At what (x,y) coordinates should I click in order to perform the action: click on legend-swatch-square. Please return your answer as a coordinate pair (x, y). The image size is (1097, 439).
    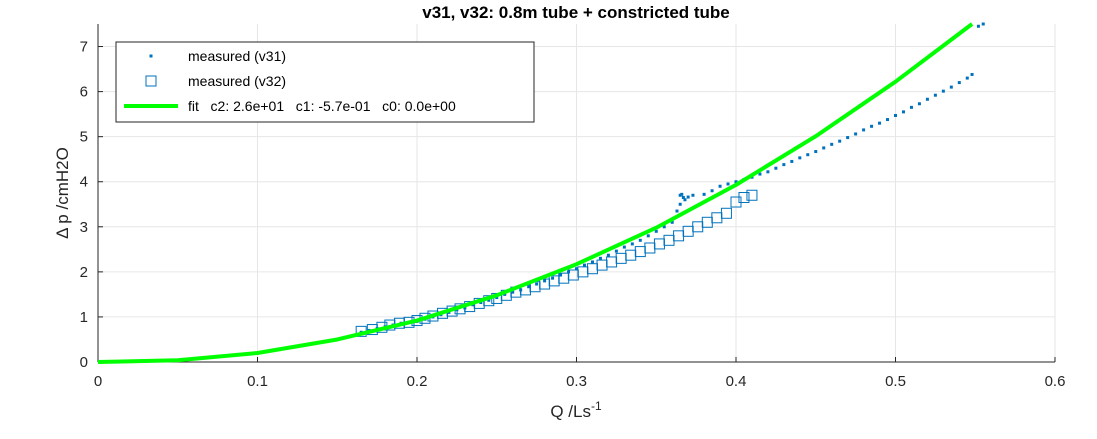
    Looking at the image, I should click on (151, 81).